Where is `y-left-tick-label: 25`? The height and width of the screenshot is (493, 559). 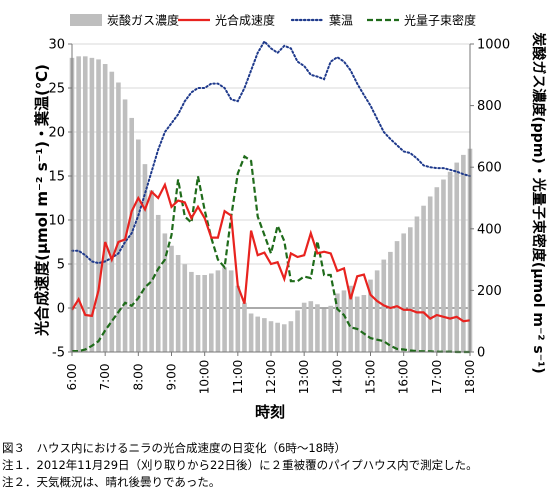
y-left-tick-label: 25 is located at coordinates (56, 89).